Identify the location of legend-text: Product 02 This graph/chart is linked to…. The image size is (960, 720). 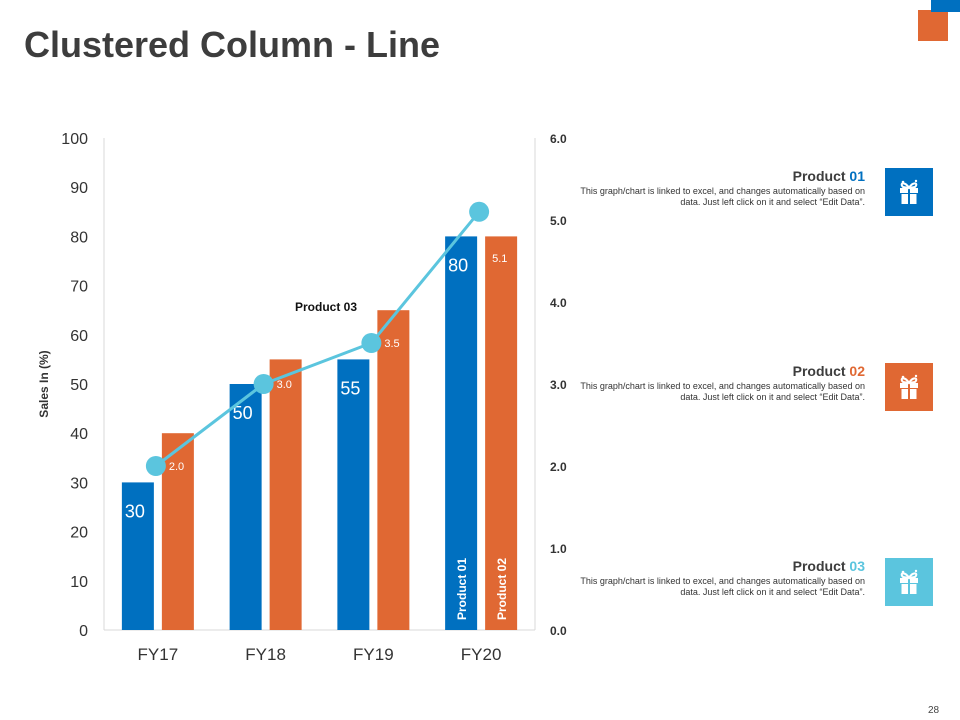
(715, 382).